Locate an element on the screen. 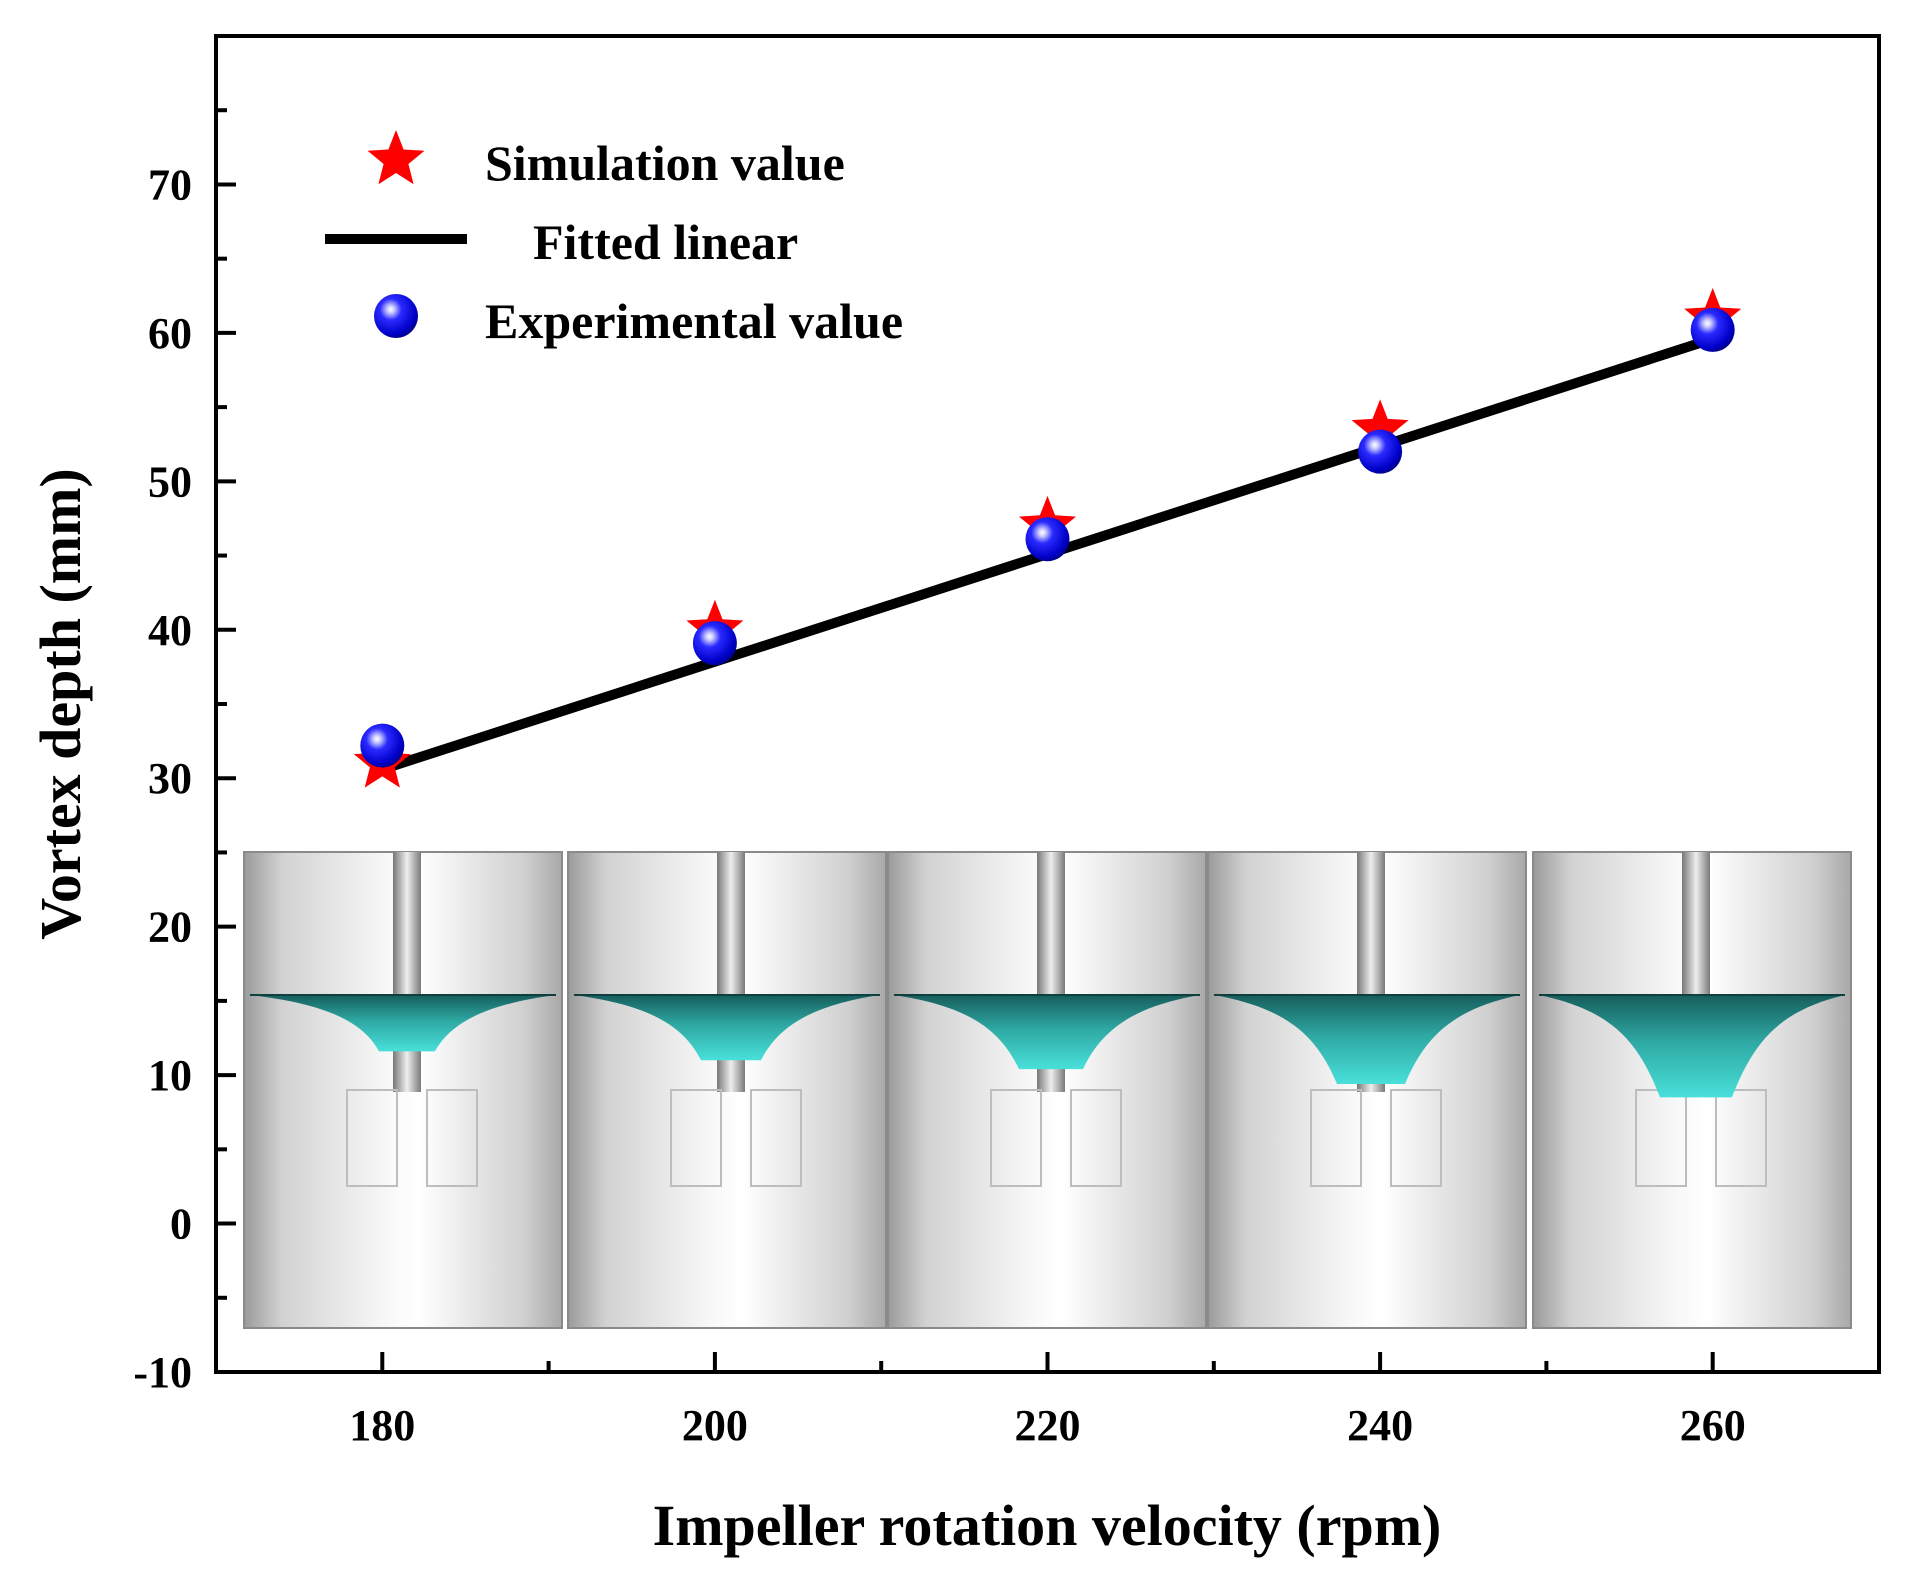 The image size is (1906, 1586). y-tick-label: 10 is located at coordinates (170, 1075).